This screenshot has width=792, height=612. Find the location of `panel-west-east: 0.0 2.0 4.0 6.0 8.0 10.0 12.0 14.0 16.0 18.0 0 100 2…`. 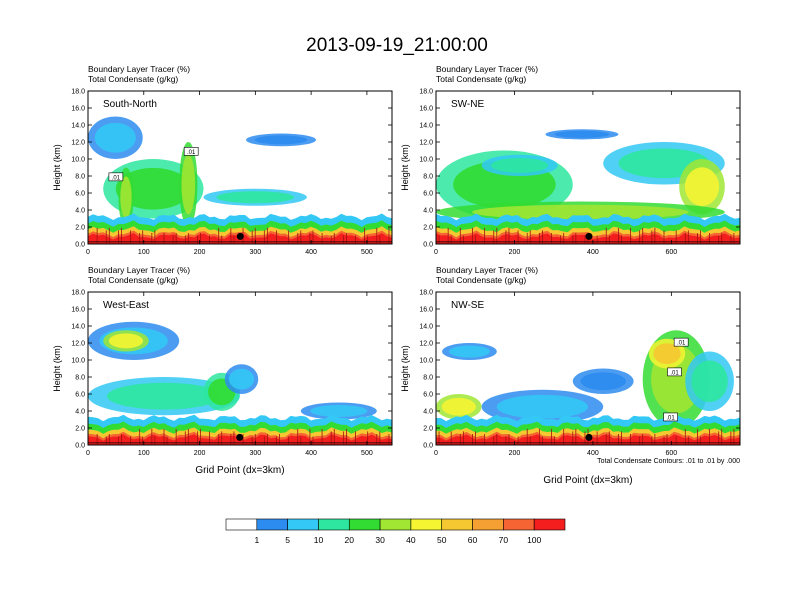

panel-west-east: 0.0 2.0 4.0 6.0 8.0 10.0 12.0 14.0 16.0 18.0 0 100 2… is located at coordinates (222, 370).